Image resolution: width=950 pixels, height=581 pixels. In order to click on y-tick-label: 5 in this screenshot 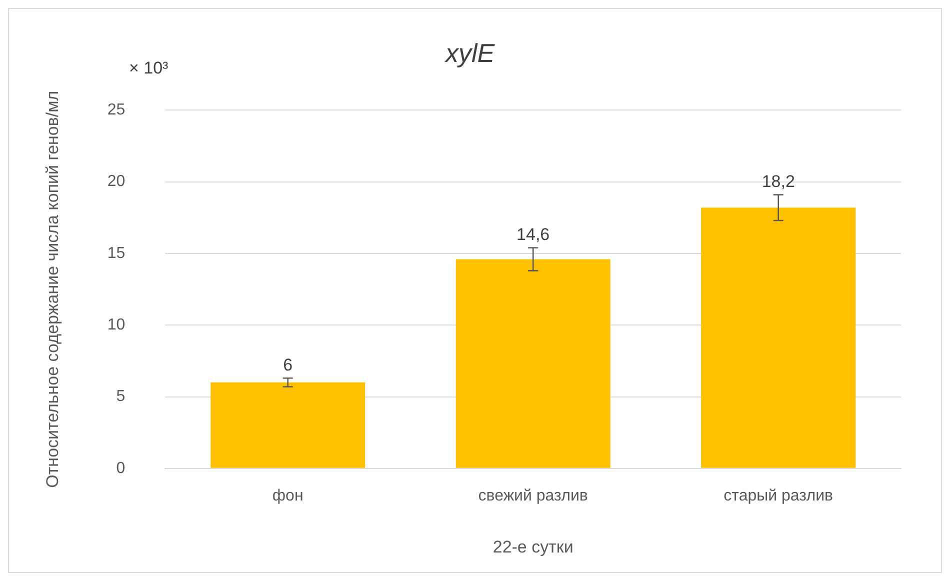, I will do `click(121, 397)`.